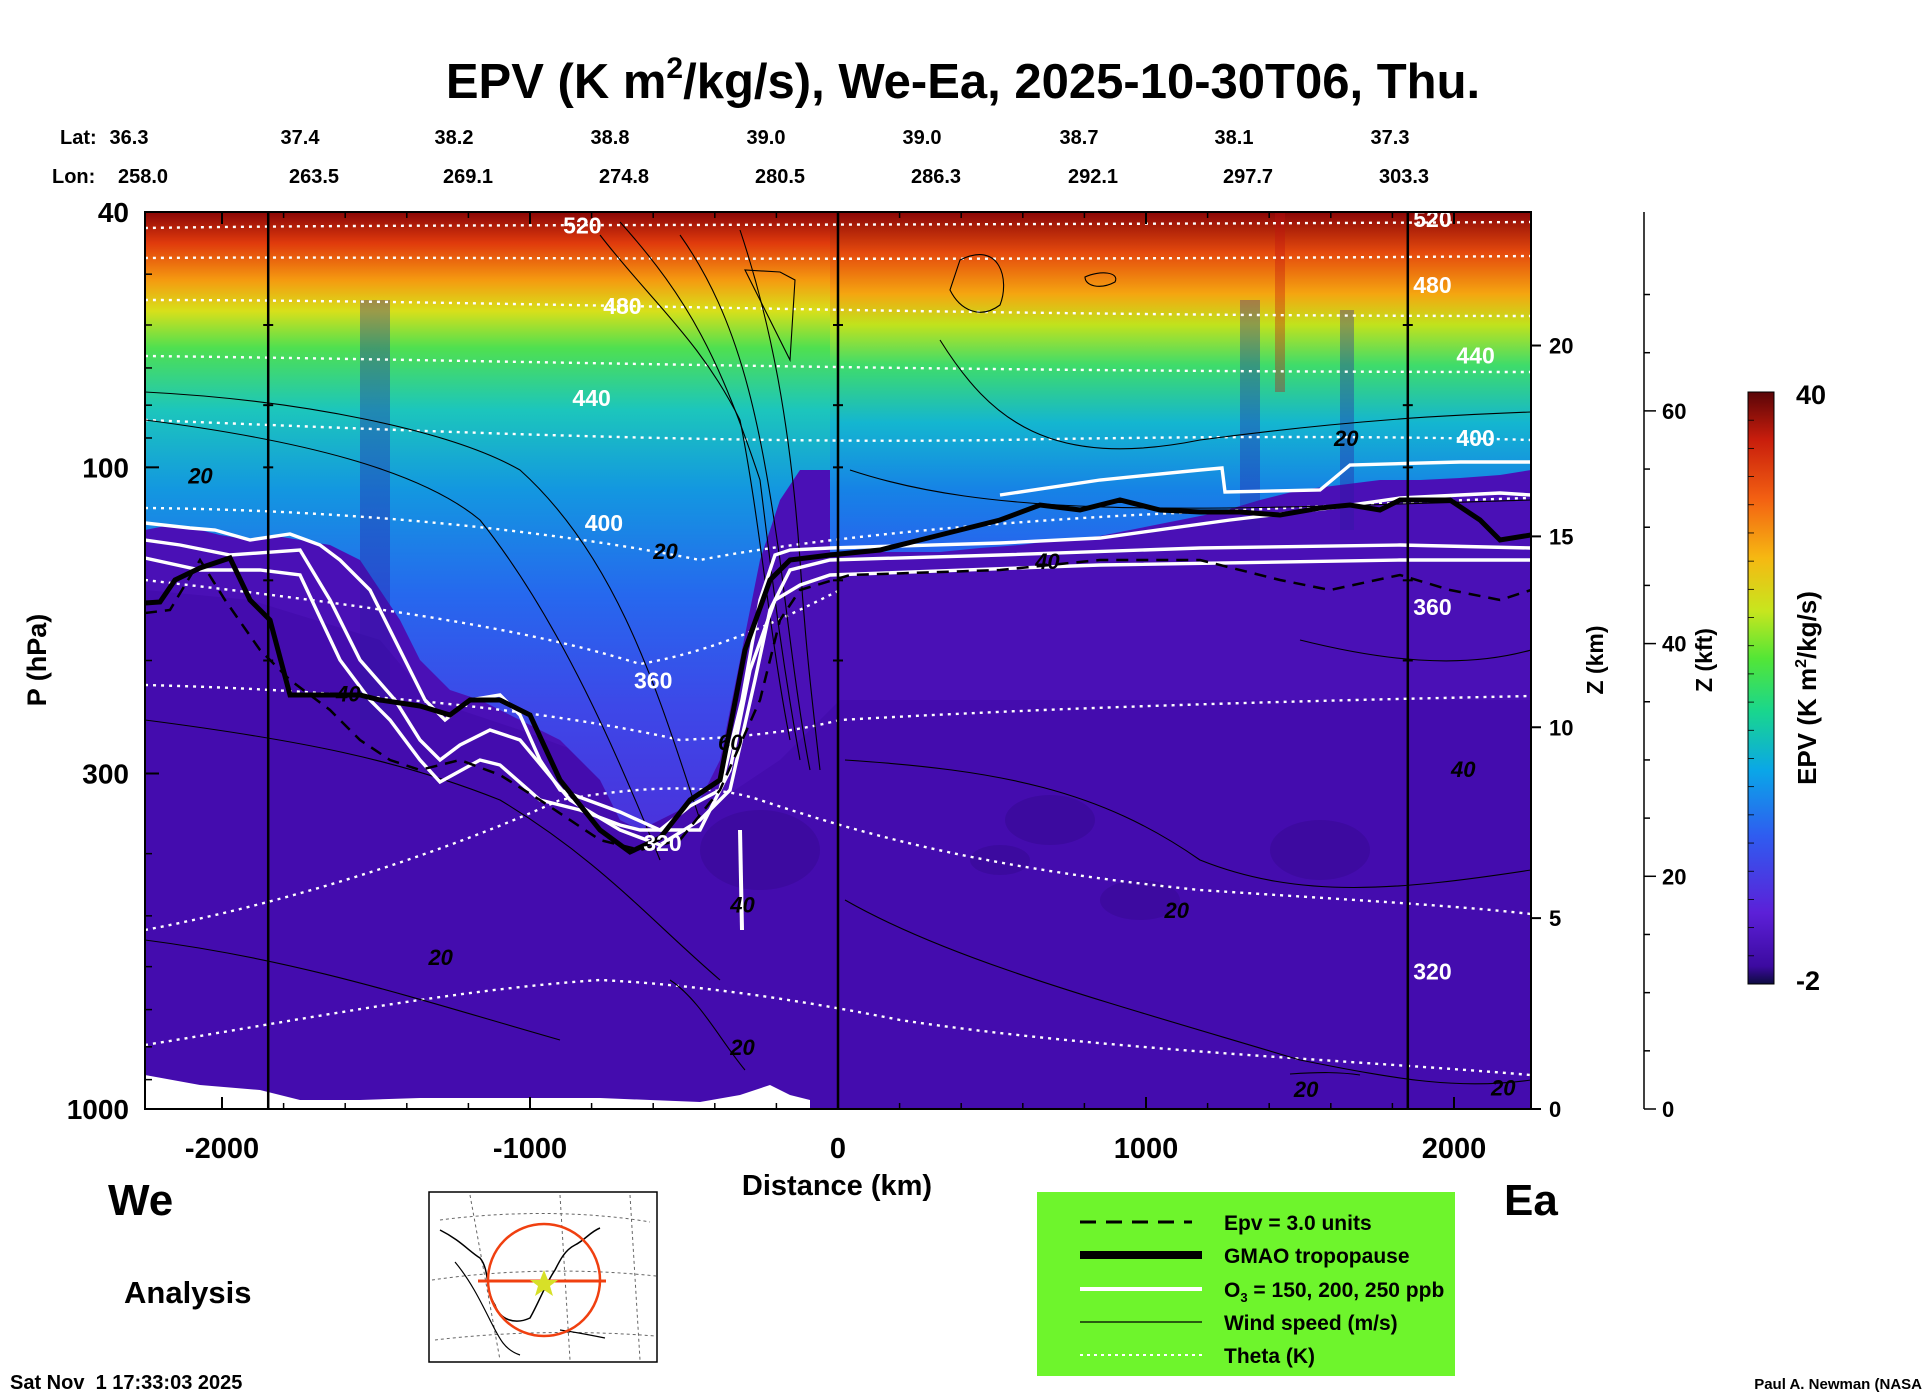 This screenshot has width=1926, height=1394. What do you see at coordinates (1838, 1384) in the screenshot?
I see `credit: Paul A. Newman (NASA` at bounding box center [1838, 1384].